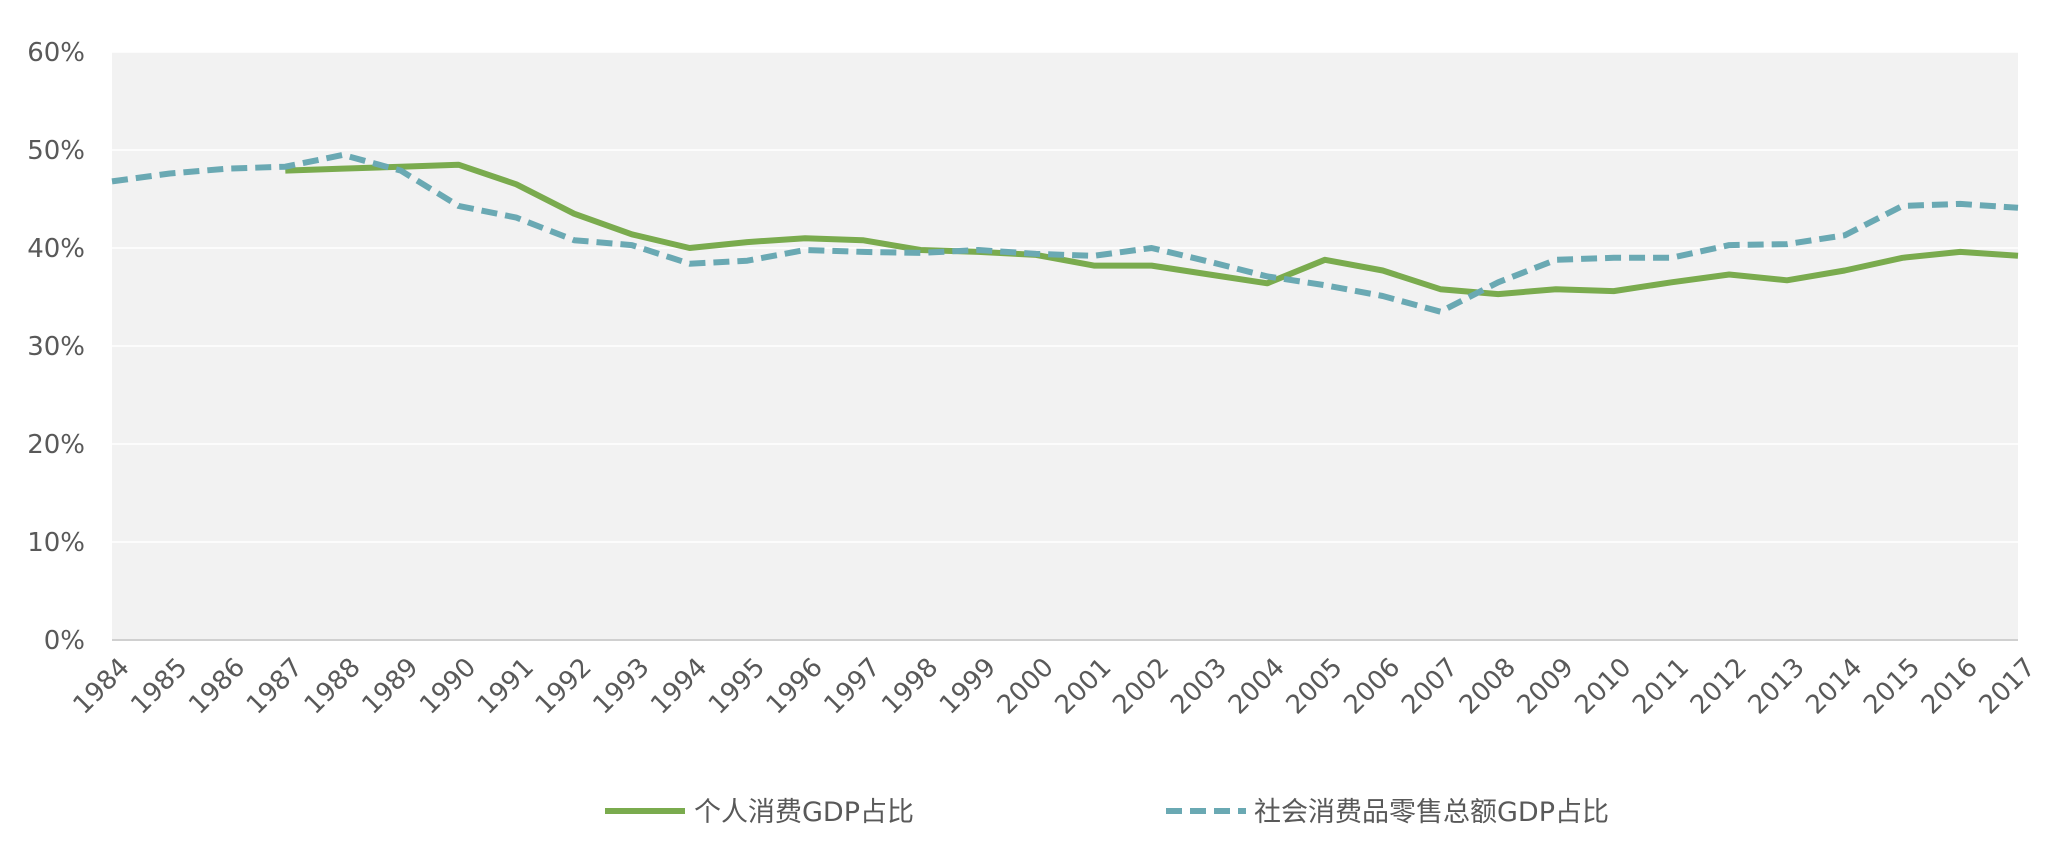 This screenshot has height=854, width=2046. I want to click on legend-label-personal-consumption: 个人消费GDP占比, so click(804, 812).